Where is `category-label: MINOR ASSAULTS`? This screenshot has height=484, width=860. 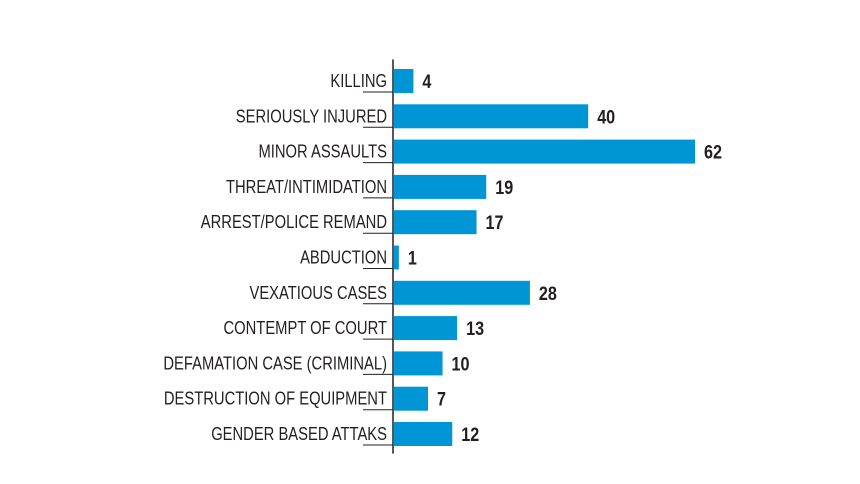
category-label: MINOR ASSAULTS is located at coordinates (323, 152).